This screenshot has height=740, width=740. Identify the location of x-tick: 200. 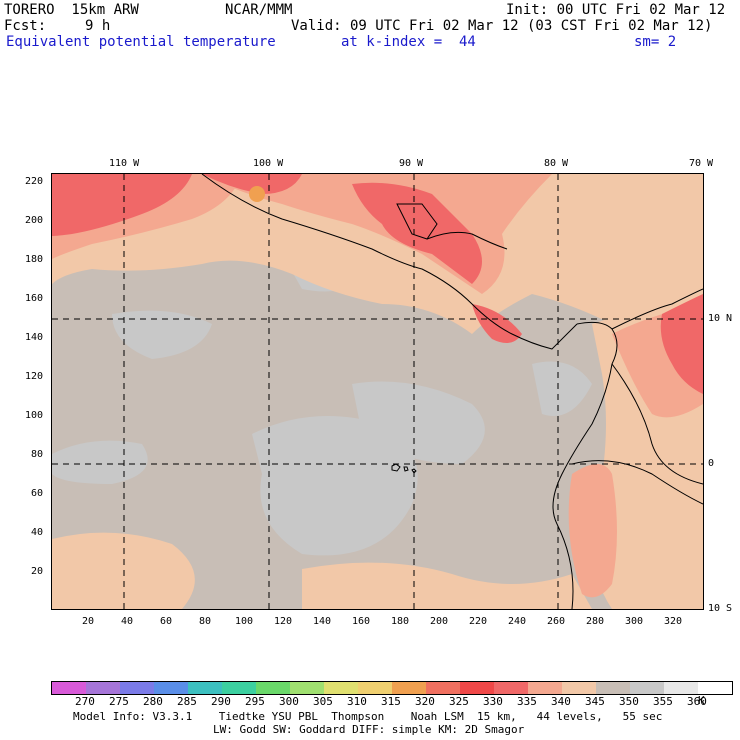
(439, 621).